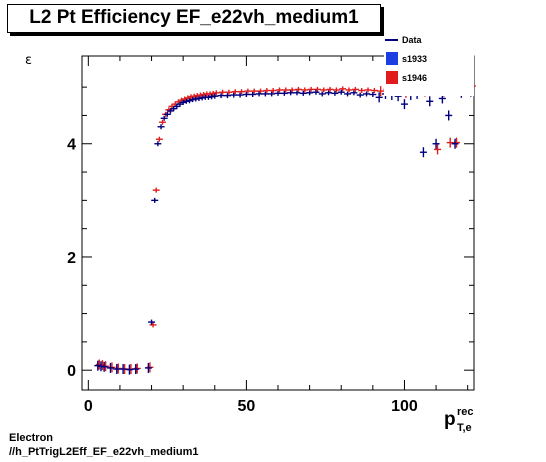 The width and height of the screenshot is (546, 462). I want to click on y-tick-label: 4, so click(71, 145).